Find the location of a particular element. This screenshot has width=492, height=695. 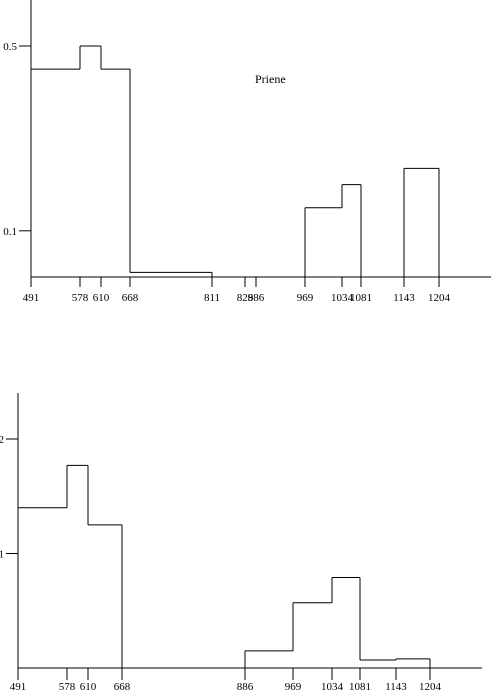

y-tick-label: 0.5 is located at coordinates (10, 47).